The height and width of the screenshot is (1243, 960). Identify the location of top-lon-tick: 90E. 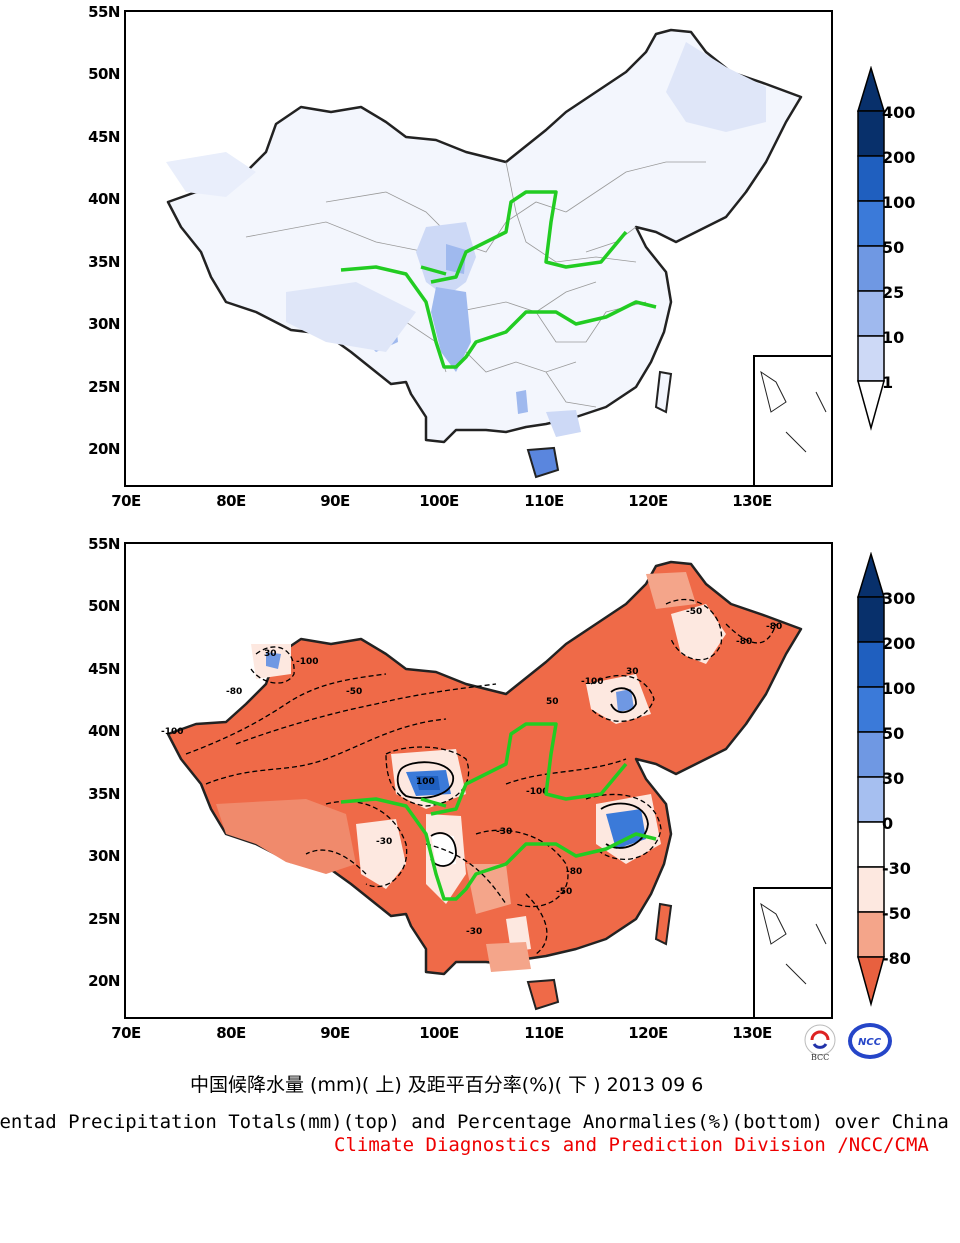
(335, 501).